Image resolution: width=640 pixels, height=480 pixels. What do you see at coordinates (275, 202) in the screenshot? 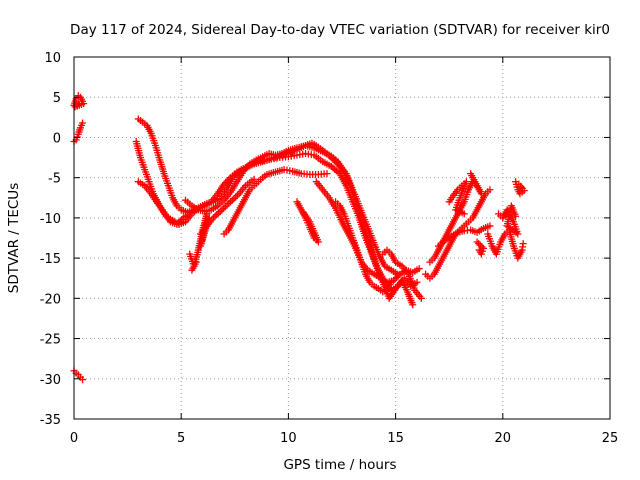
I see `series-arc-f` at bounding box center [275, 202].